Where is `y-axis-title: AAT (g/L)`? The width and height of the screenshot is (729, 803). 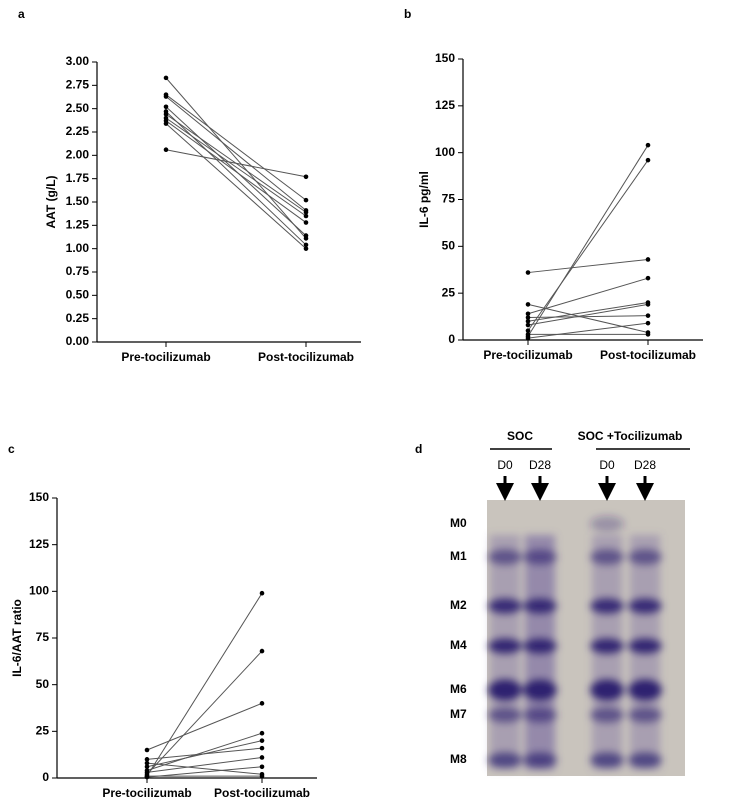 y-axis-title: AAT (g/L) is located at coordinates (51, 201).